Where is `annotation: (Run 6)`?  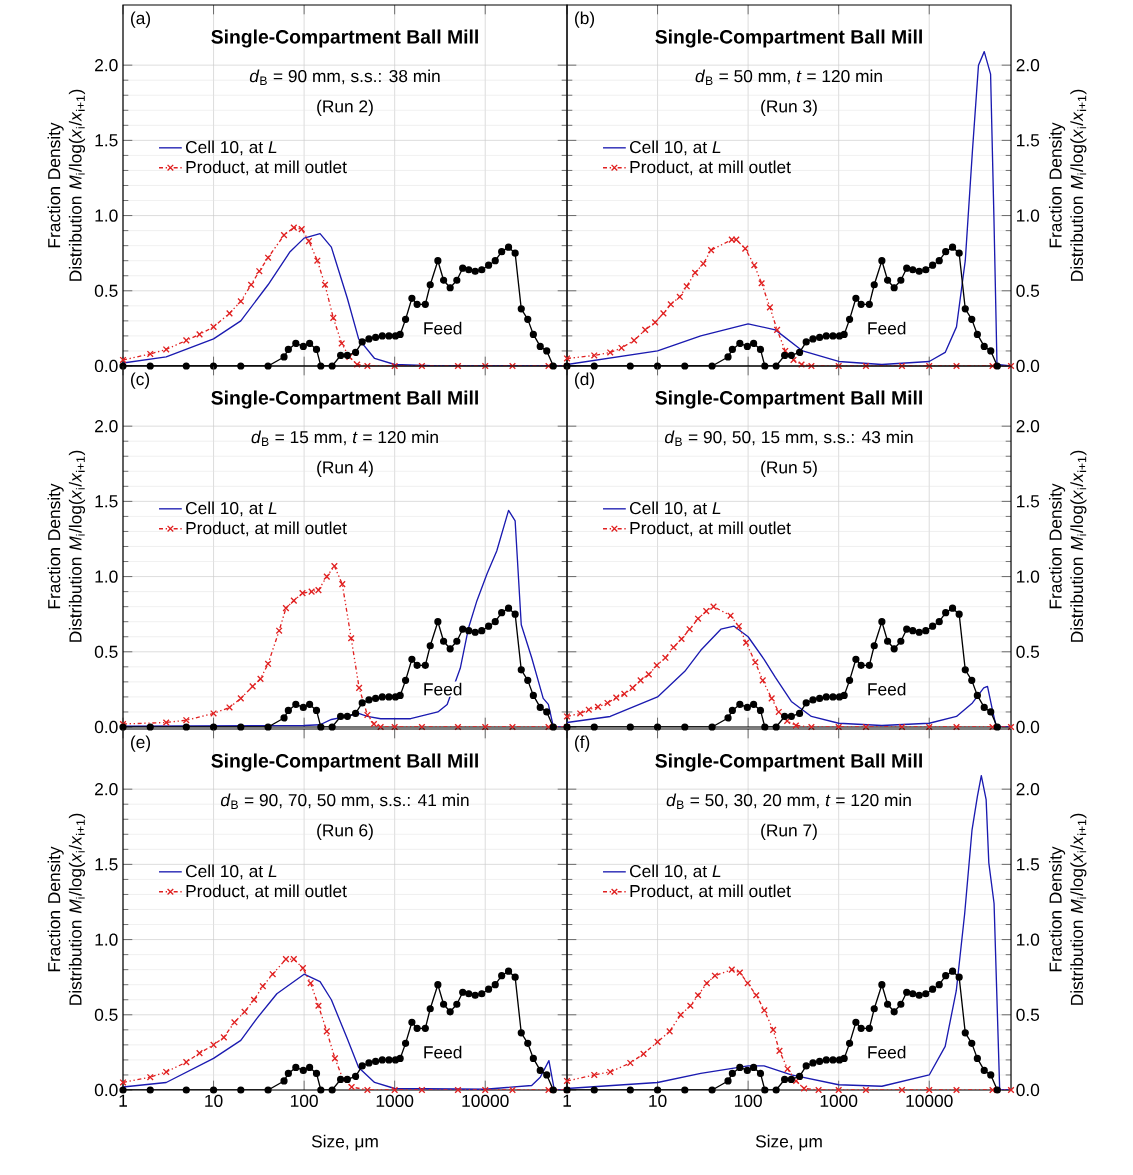
annotation: (Run 6) is located at coordinates (345, 831).